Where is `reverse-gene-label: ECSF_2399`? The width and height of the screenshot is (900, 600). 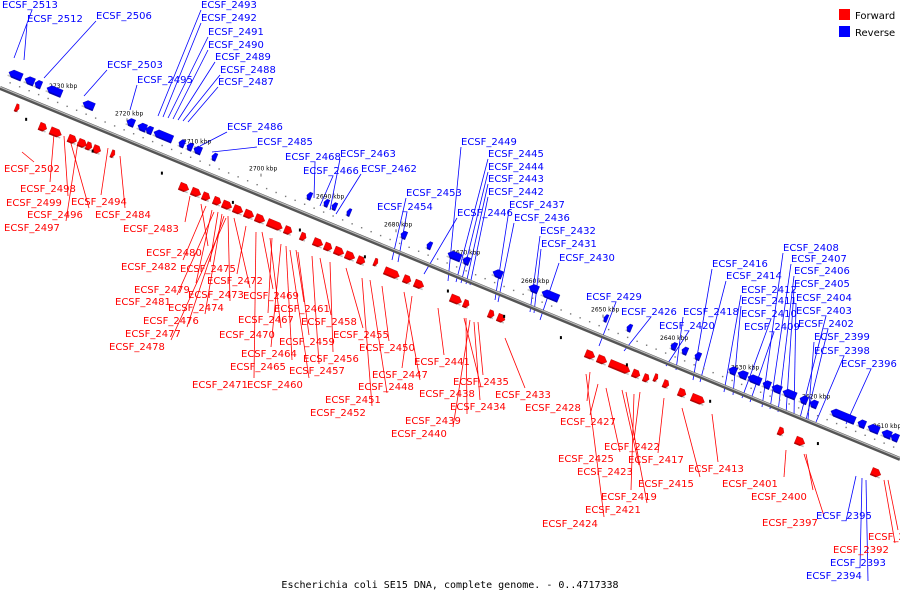
reverse-gene-label: ECSF_2399 is located at coordinates (842, 337).